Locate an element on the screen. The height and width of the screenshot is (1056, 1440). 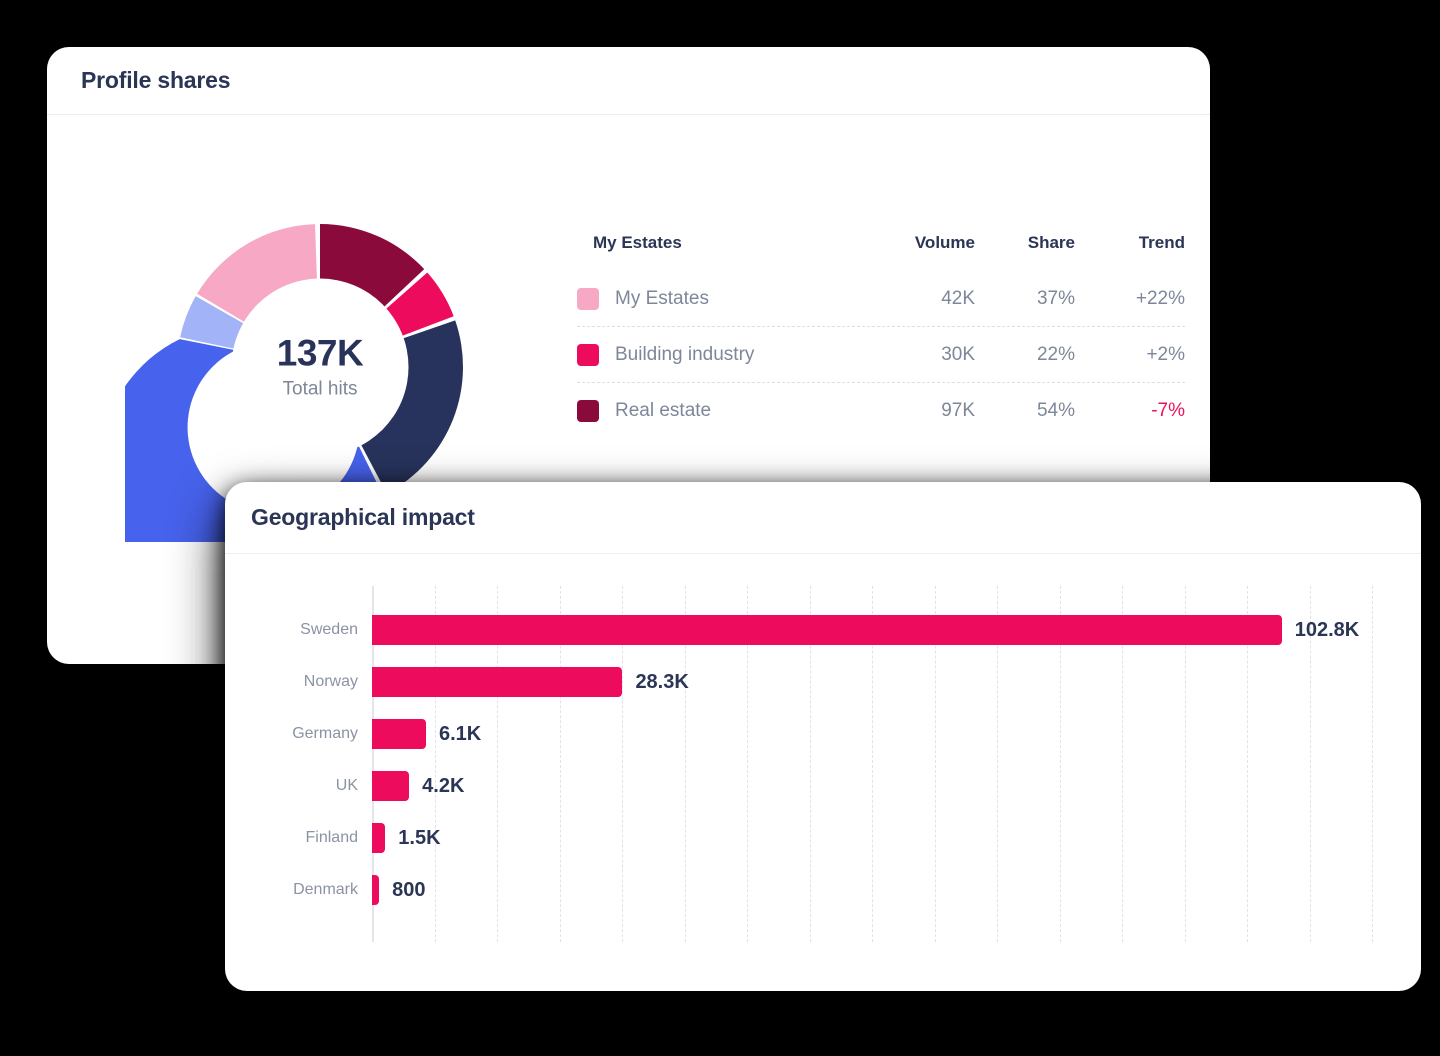
donut-center-label: 137K Total hits is located at coordinates (320, 367).